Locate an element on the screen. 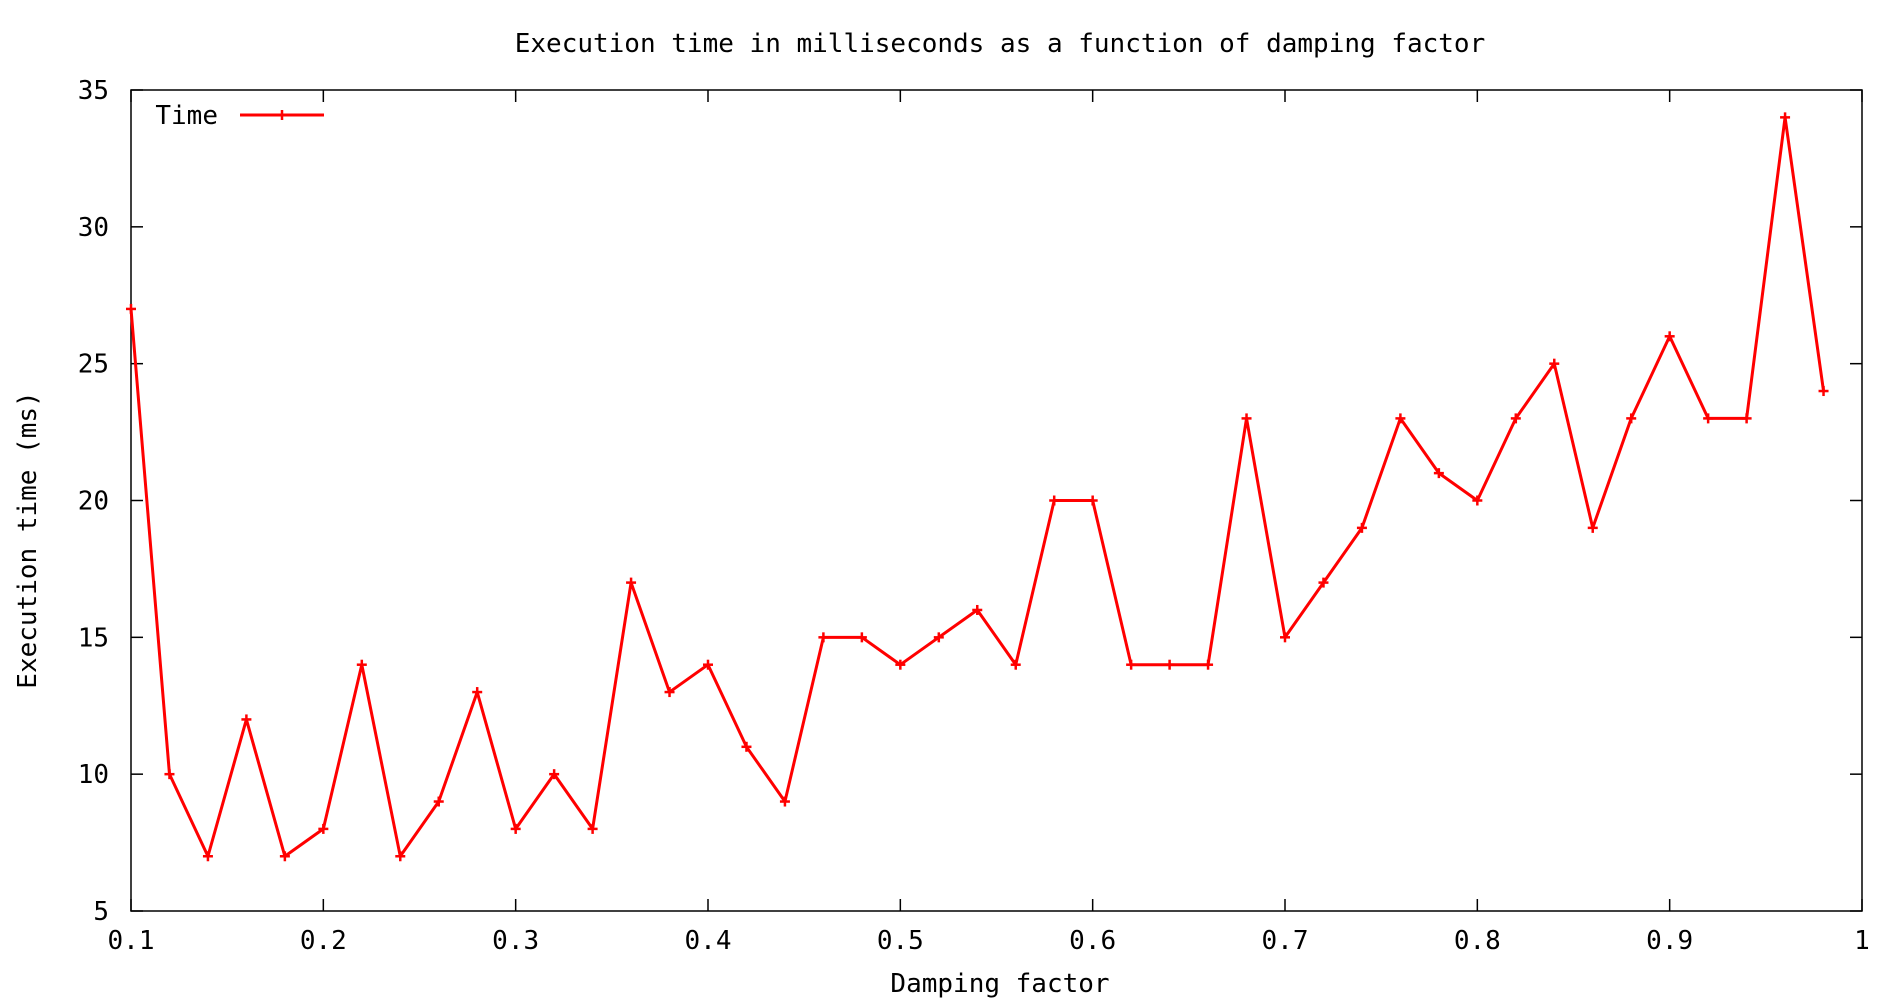  y-tick-label: 10 is located at coordinates (93, 775).